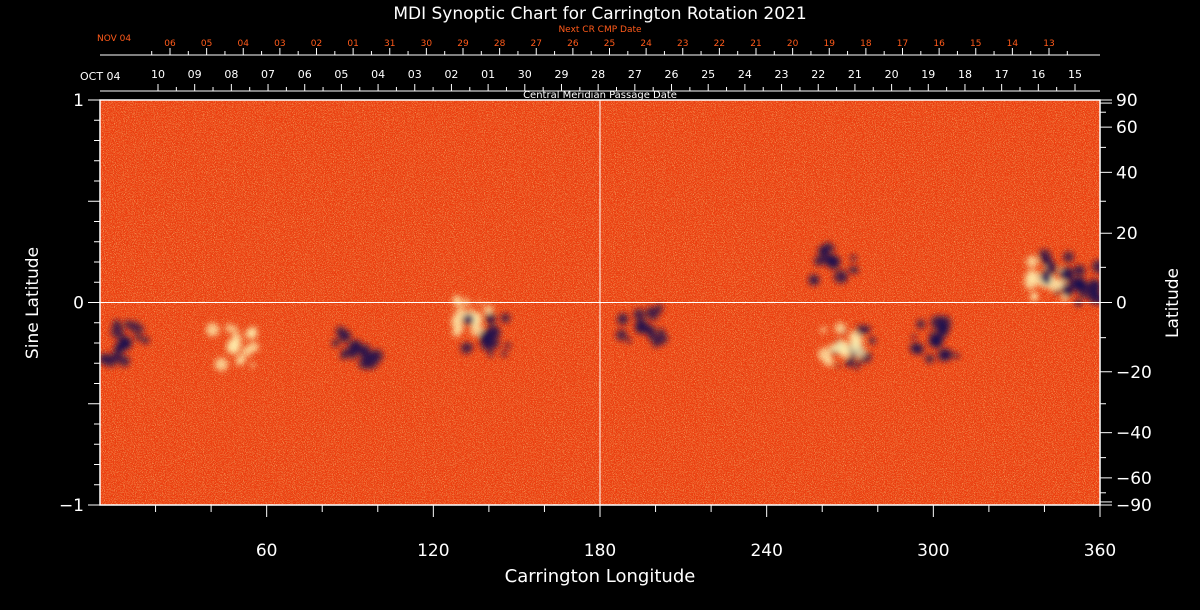 Image resolution: width=1200 pixels, height=610 pixels. Describe the element at coordinates (598, 74) in the screenshot. I see `cmp-date-label: 28` at that location.